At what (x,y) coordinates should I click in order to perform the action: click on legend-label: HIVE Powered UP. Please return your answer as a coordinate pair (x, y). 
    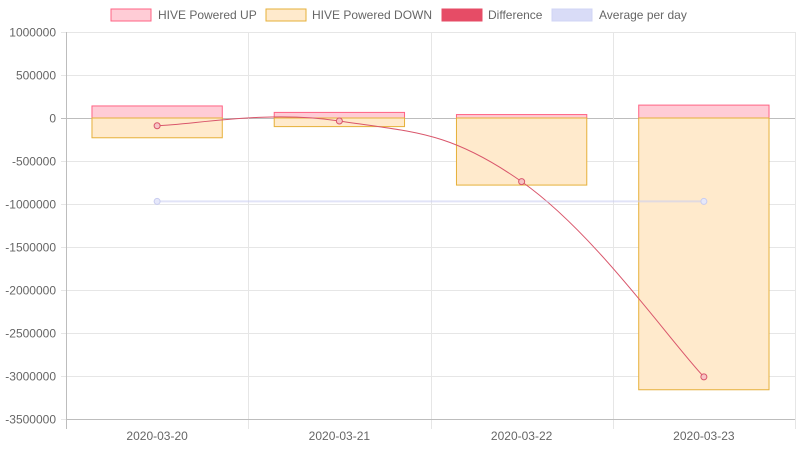
    Looking at the image, I should click on (207, 15).